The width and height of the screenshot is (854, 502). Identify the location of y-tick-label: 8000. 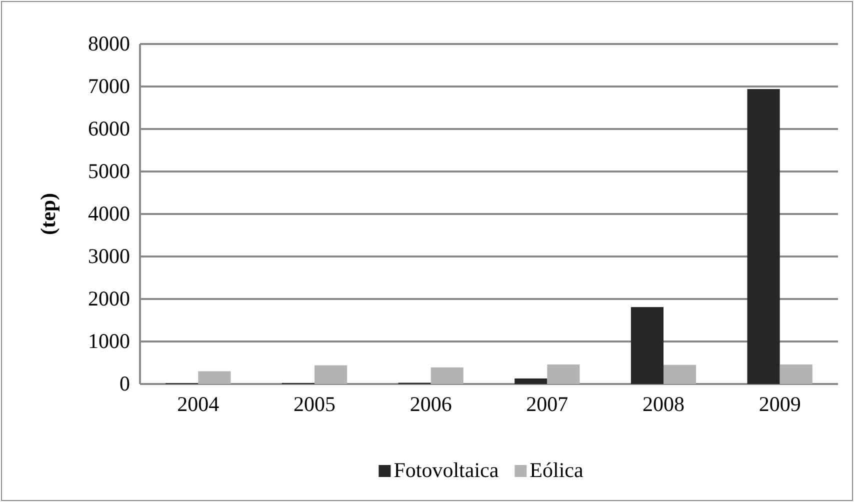
(109, 44).